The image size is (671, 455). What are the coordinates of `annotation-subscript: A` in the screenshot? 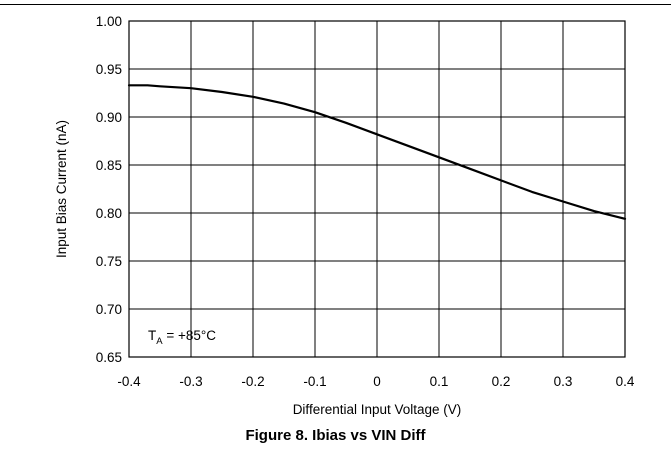 It's located at (159, 341).